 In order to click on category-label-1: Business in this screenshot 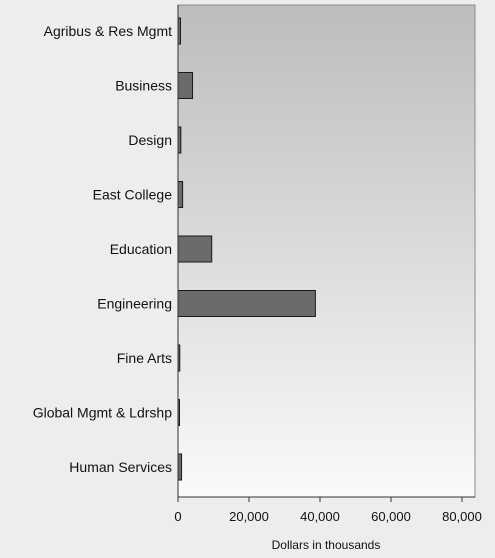, I will do `click(143, 86)`.